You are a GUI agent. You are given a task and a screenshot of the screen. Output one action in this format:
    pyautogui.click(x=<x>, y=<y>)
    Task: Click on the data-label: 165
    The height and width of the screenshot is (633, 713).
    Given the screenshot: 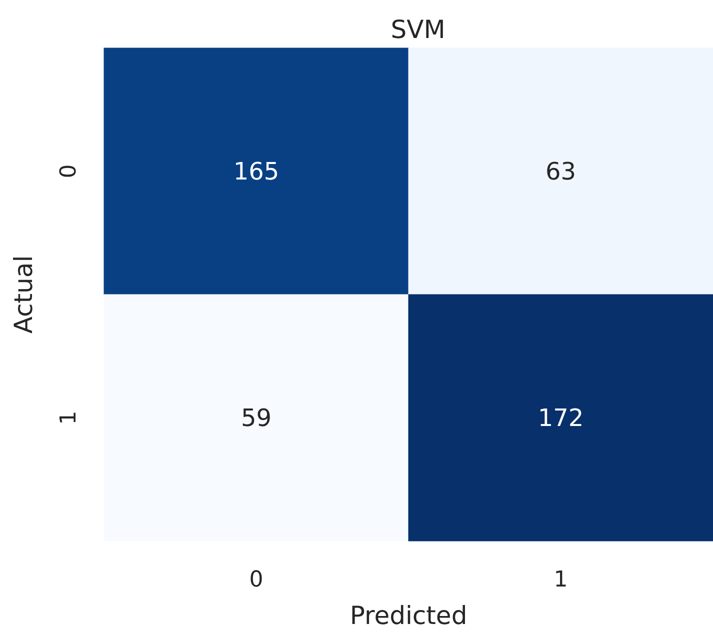 What is the action you would take?
    pyautogui.click(x=256, y=171)
    